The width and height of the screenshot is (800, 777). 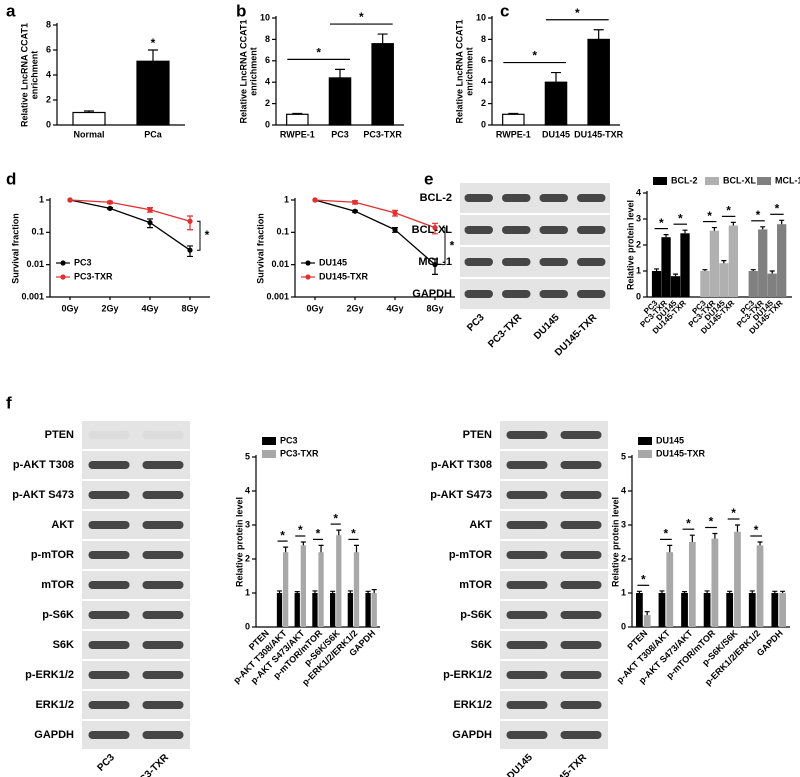 I want to click on x-tick-label: 4Gy, so click(x=149, y=308).